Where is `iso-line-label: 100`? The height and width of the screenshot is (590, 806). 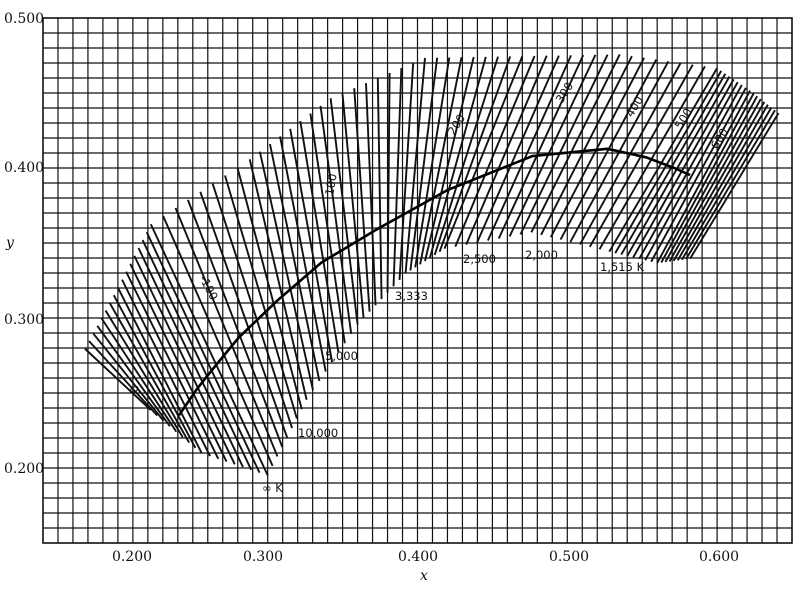
iso-line-label: 100 is located at coordinates (331, 184).